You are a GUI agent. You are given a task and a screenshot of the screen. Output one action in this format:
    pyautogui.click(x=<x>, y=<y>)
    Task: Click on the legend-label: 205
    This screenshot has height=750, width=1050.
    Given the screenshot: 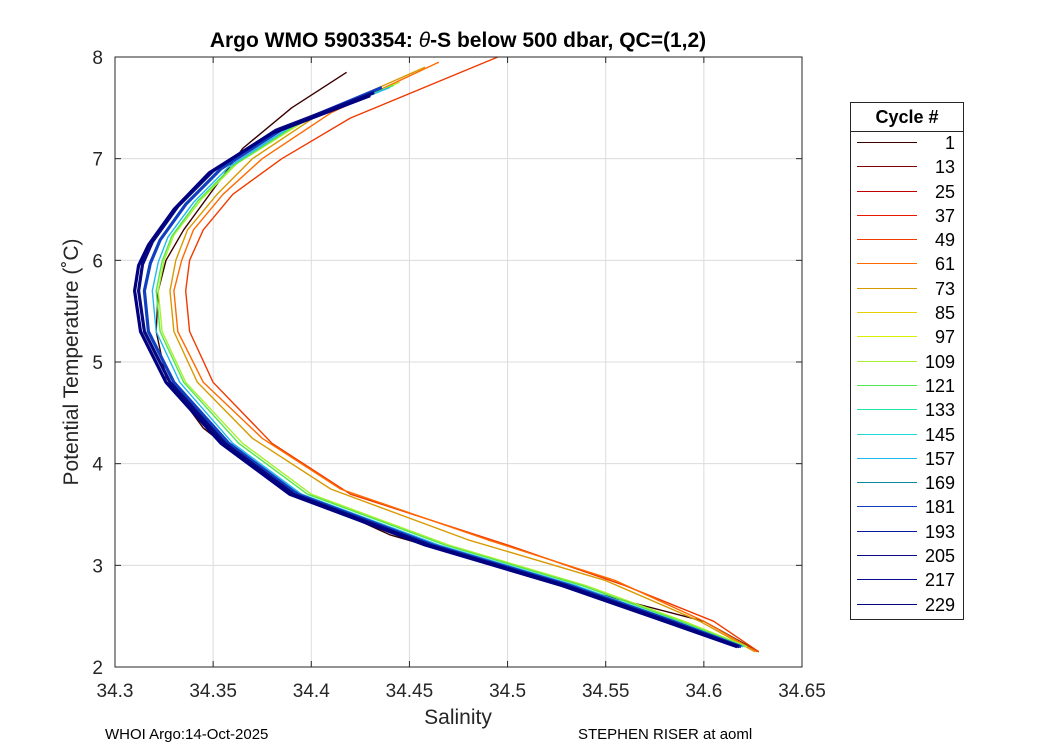 What is the action you would take?
    pyautogui.click(x=939, y=556)
    